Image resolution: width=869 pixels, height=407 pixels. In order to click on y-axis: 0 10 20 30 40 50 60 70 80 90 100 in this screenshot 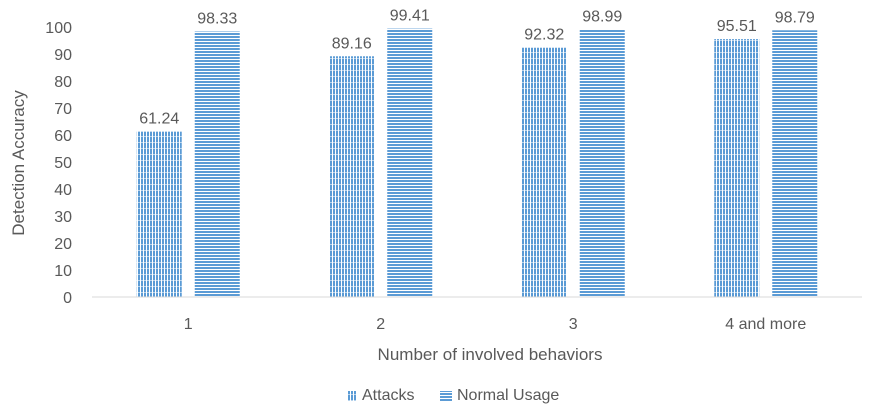, I will do `click(58, 163)`.